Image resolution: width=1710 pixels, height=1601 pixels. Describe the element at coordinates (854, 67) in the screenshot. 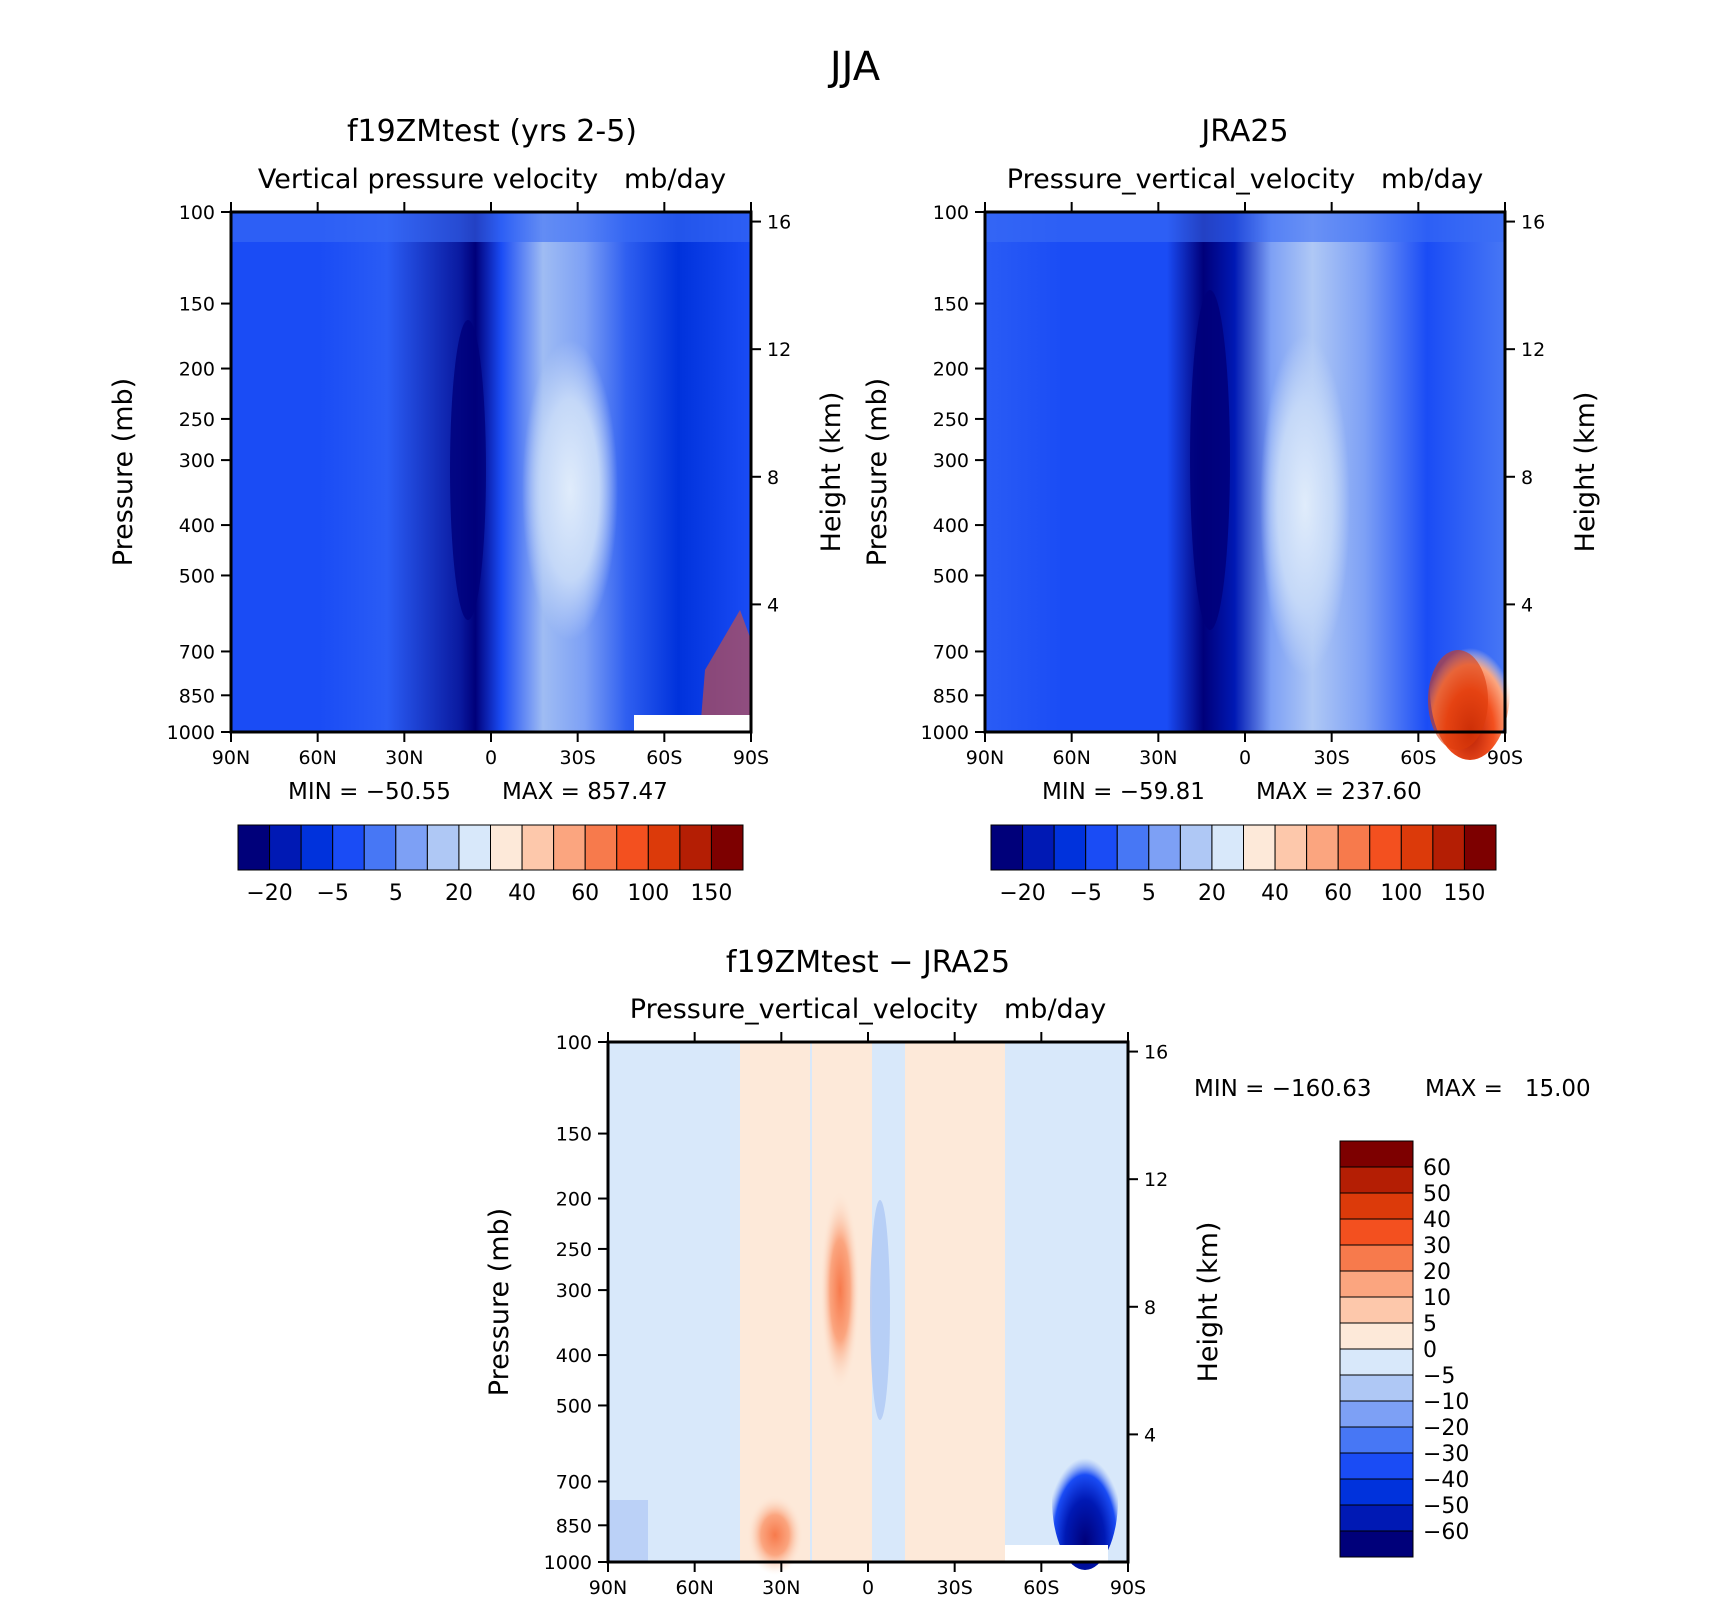

I see `main-title: JJA` at that location.